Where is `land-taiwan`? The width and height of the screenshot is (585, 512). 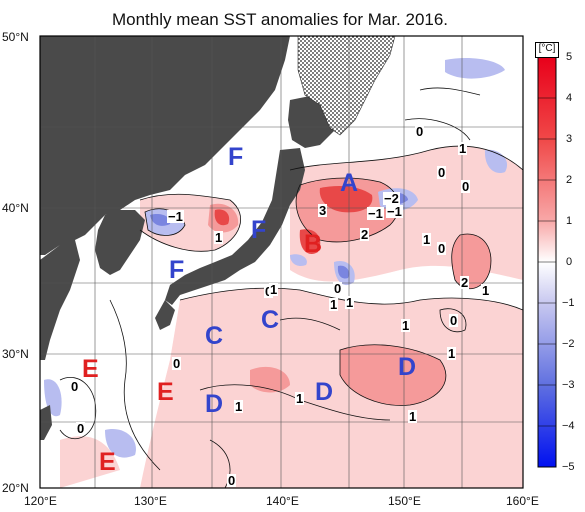 land-taiwan is located at coordinates (46, 422).